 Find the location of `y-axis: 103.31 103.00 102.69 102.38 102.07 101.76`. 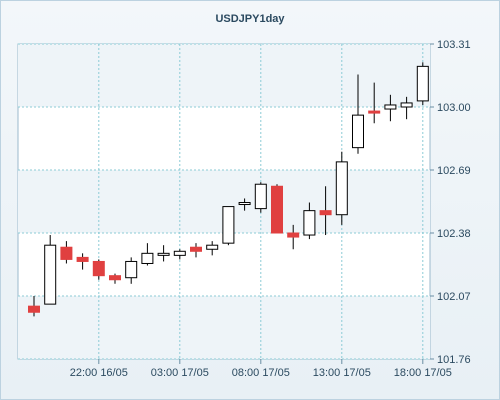

y-axis: 103.31 103.00 102.69 102.38 102.07 101.76 is located at coordinates (450, 202).